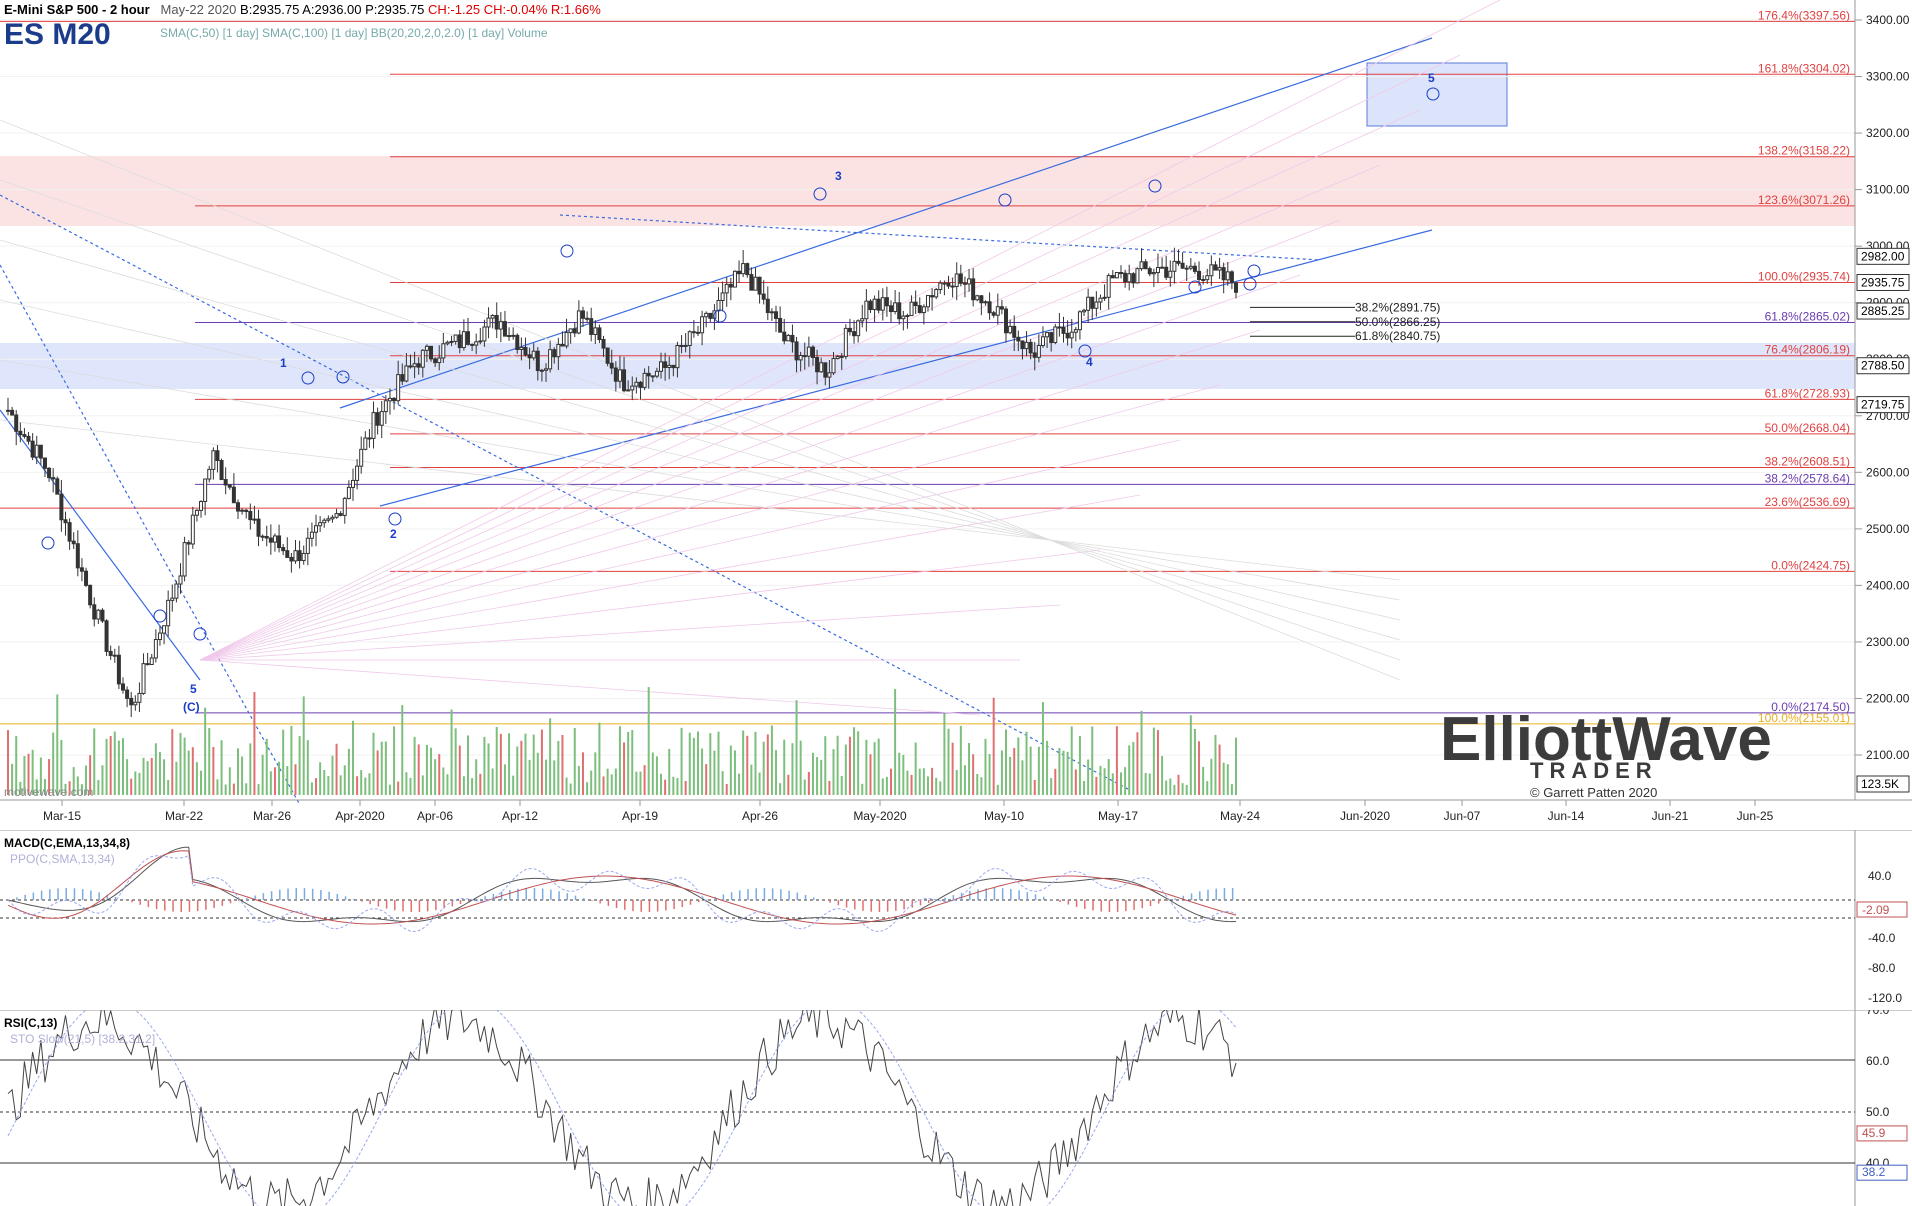 The image size is (1912, 1206). What do you see at coordinates (393, 534) in the screenshot?
I see `wave-label-2: 2` at bounding box center [393, 534].